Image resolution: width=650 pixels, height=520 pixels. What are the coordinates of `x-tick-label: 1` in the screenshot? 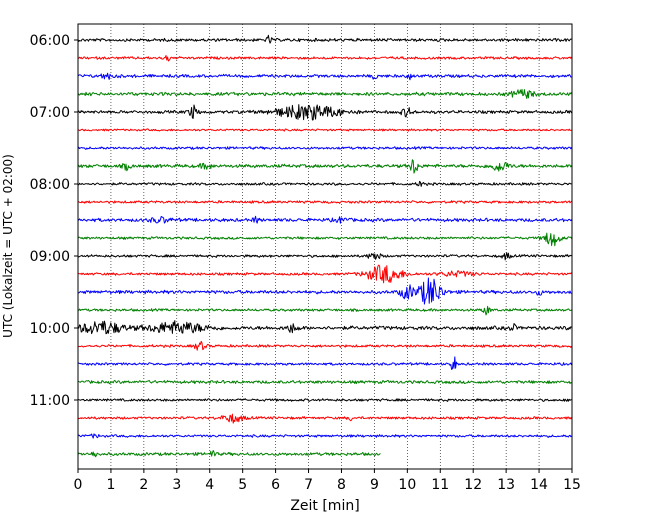 It's located at (110, 485).